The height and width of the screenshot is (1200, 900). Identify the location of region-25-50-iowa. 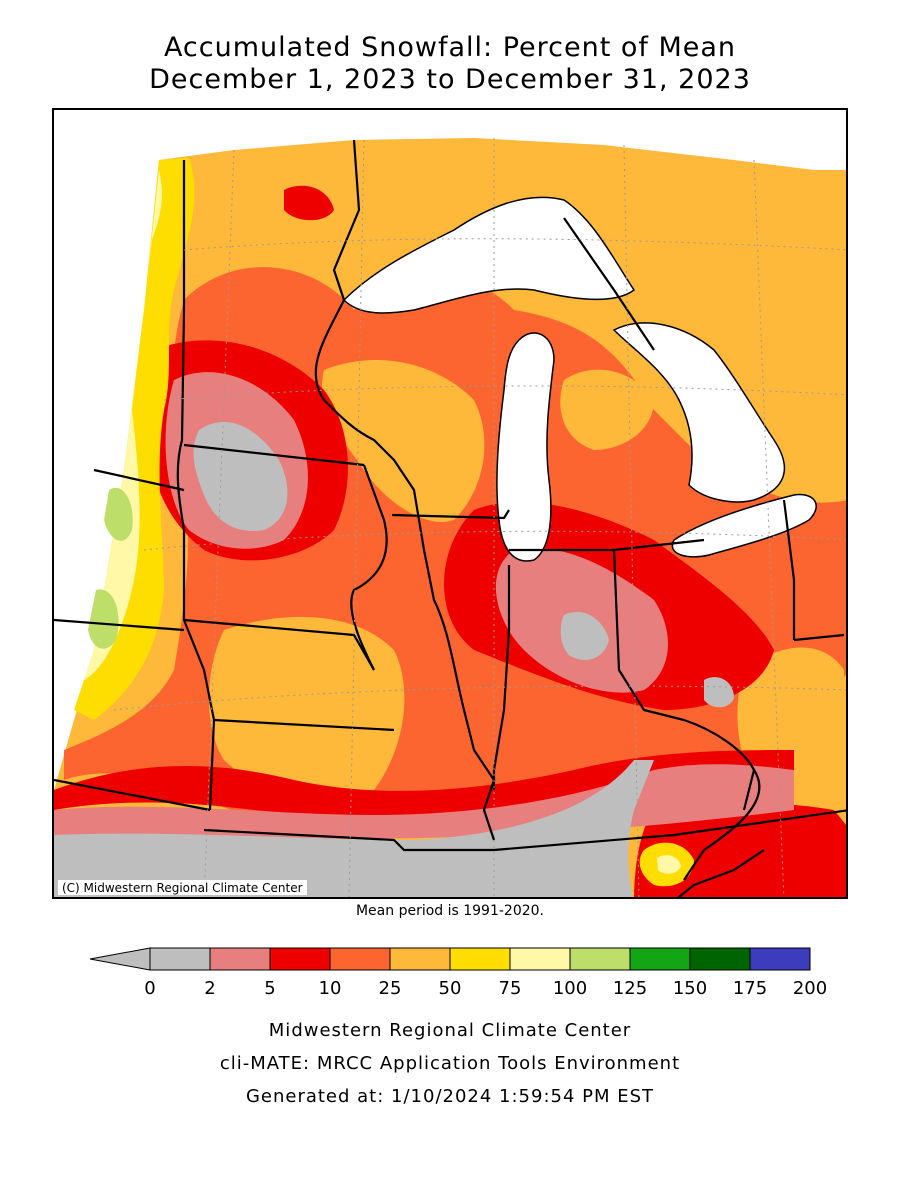
(307, 707).